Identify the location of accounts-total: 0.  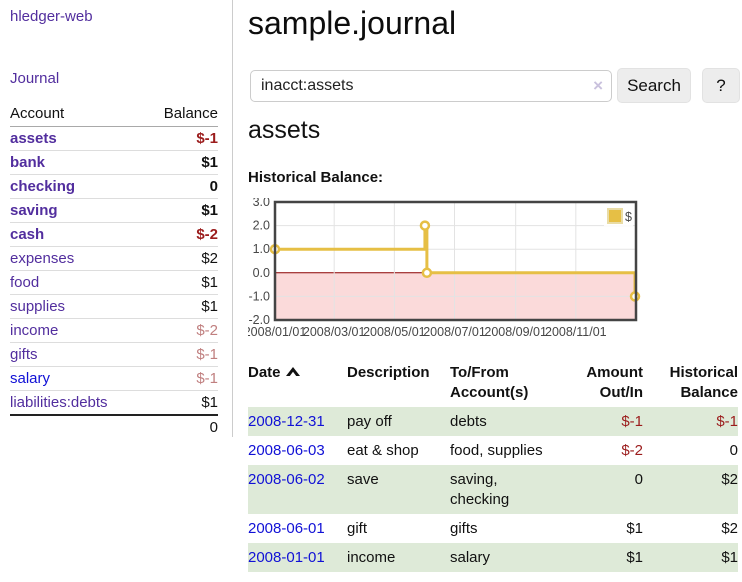
(178, 426).